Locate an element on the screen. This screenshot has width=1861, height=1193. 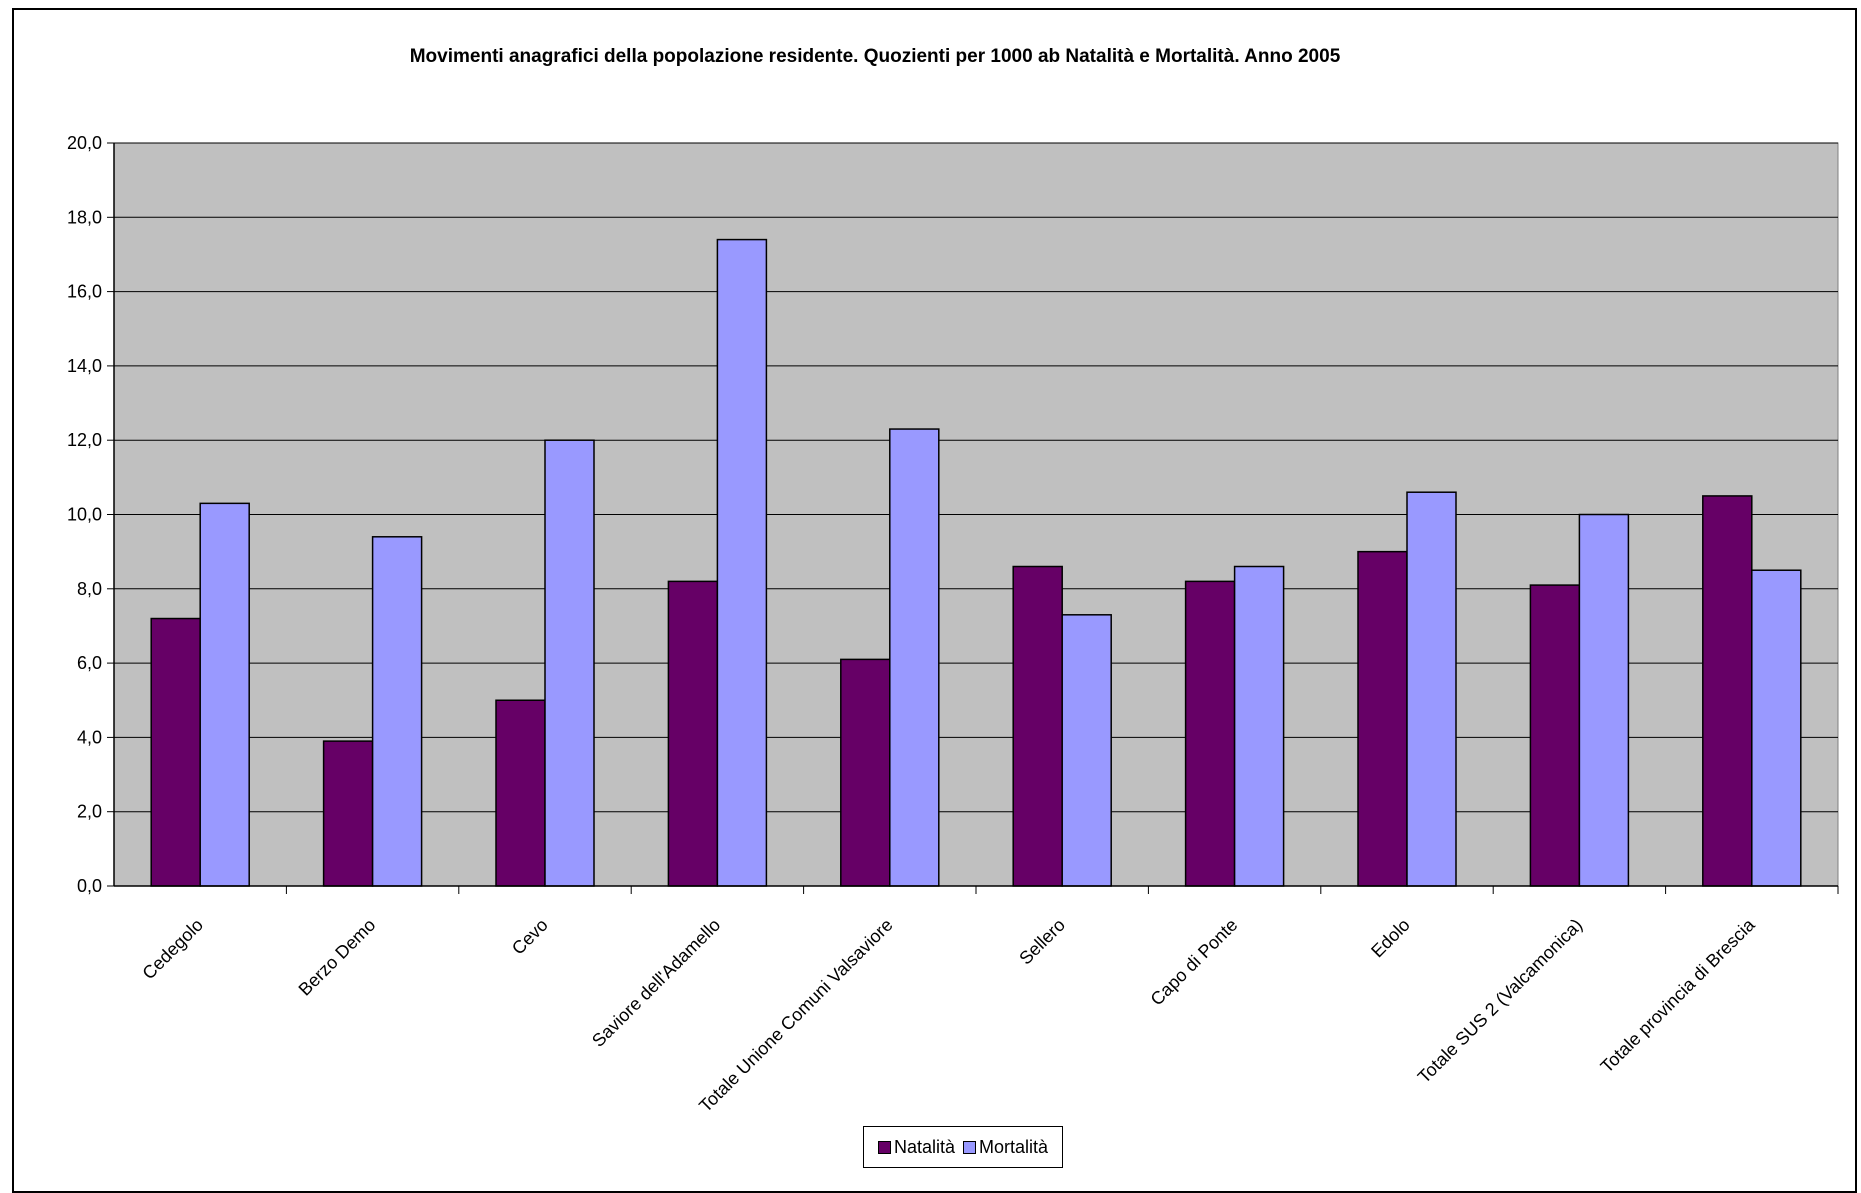
legend-label: Mortalità is located at coordinates (1014, 1146).